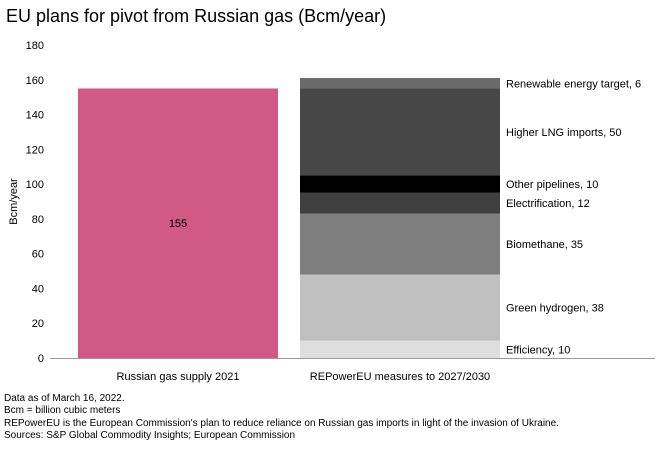  What do you see at coordinates (41, 359) in the screenshot?
I see `y-tick-label: 0` at bounding box center [41, 359].